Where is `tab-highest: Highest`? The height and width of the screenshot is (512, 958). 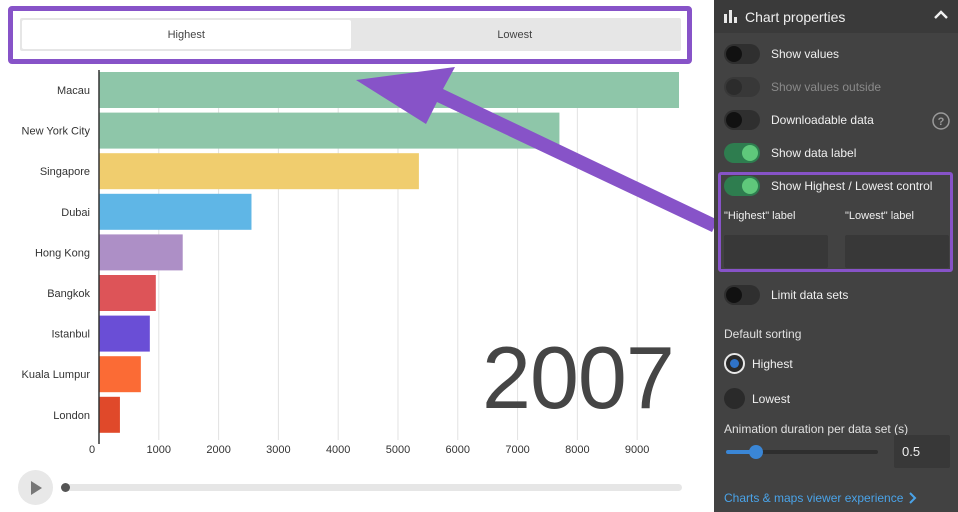
tab-highest: Highest is located at coordinates (186, 34).